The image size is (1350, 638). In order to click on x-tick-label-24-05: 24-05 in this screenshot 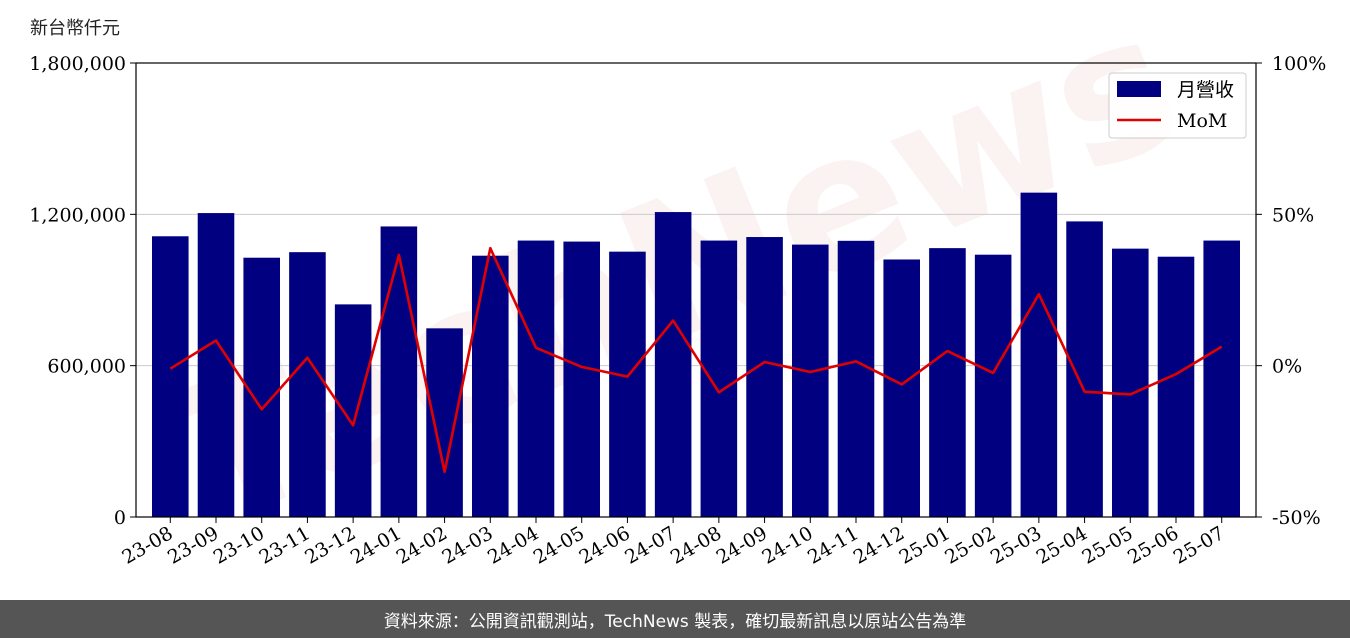, I will do `click(559, 545)`.